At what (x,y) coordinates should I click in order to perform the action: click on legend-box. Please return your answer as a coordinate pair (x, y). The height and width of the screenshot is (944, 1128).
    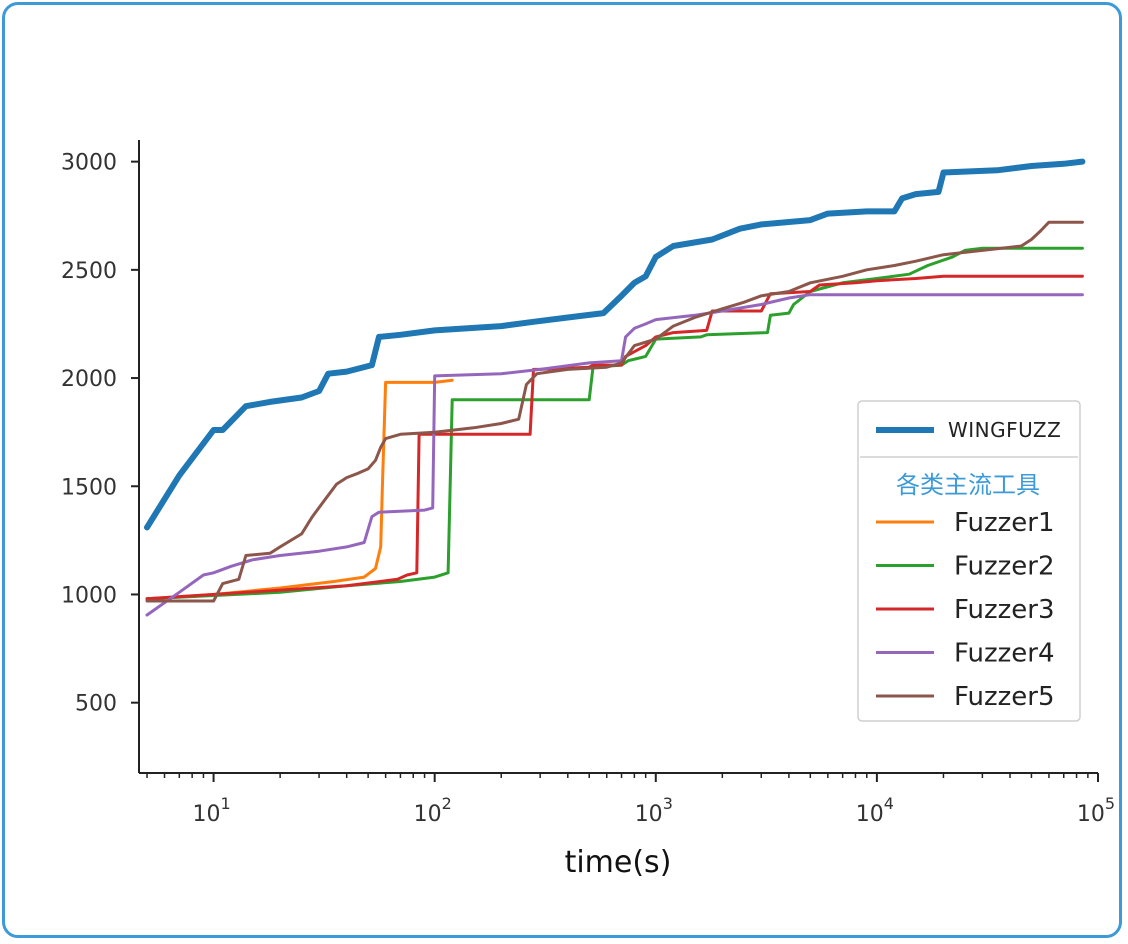
    Looking at the image, I should click on (969, 561).